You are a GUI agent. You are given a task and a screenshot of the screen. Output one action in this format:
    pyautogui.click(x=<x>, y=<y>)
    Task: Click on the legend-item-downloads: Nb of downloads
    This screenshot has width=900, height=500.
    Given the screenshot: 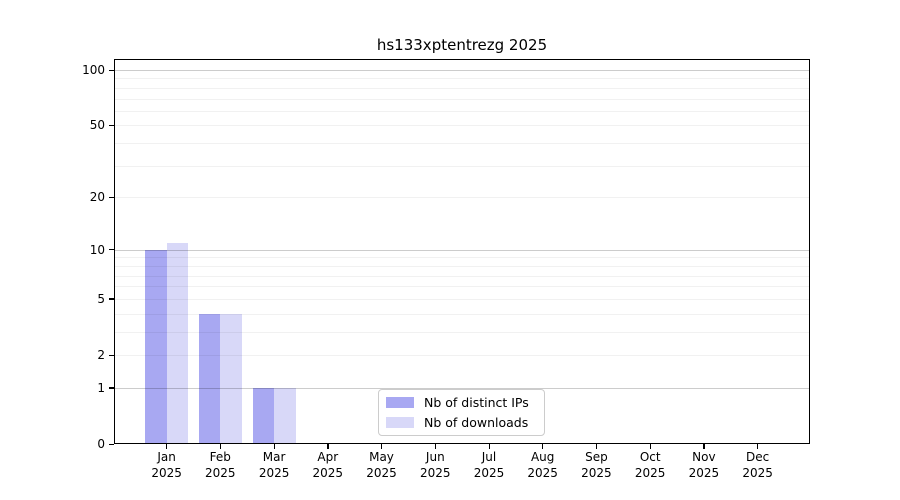 What is the action you would take?
    pyautogui.click(x=461, y=422)
    